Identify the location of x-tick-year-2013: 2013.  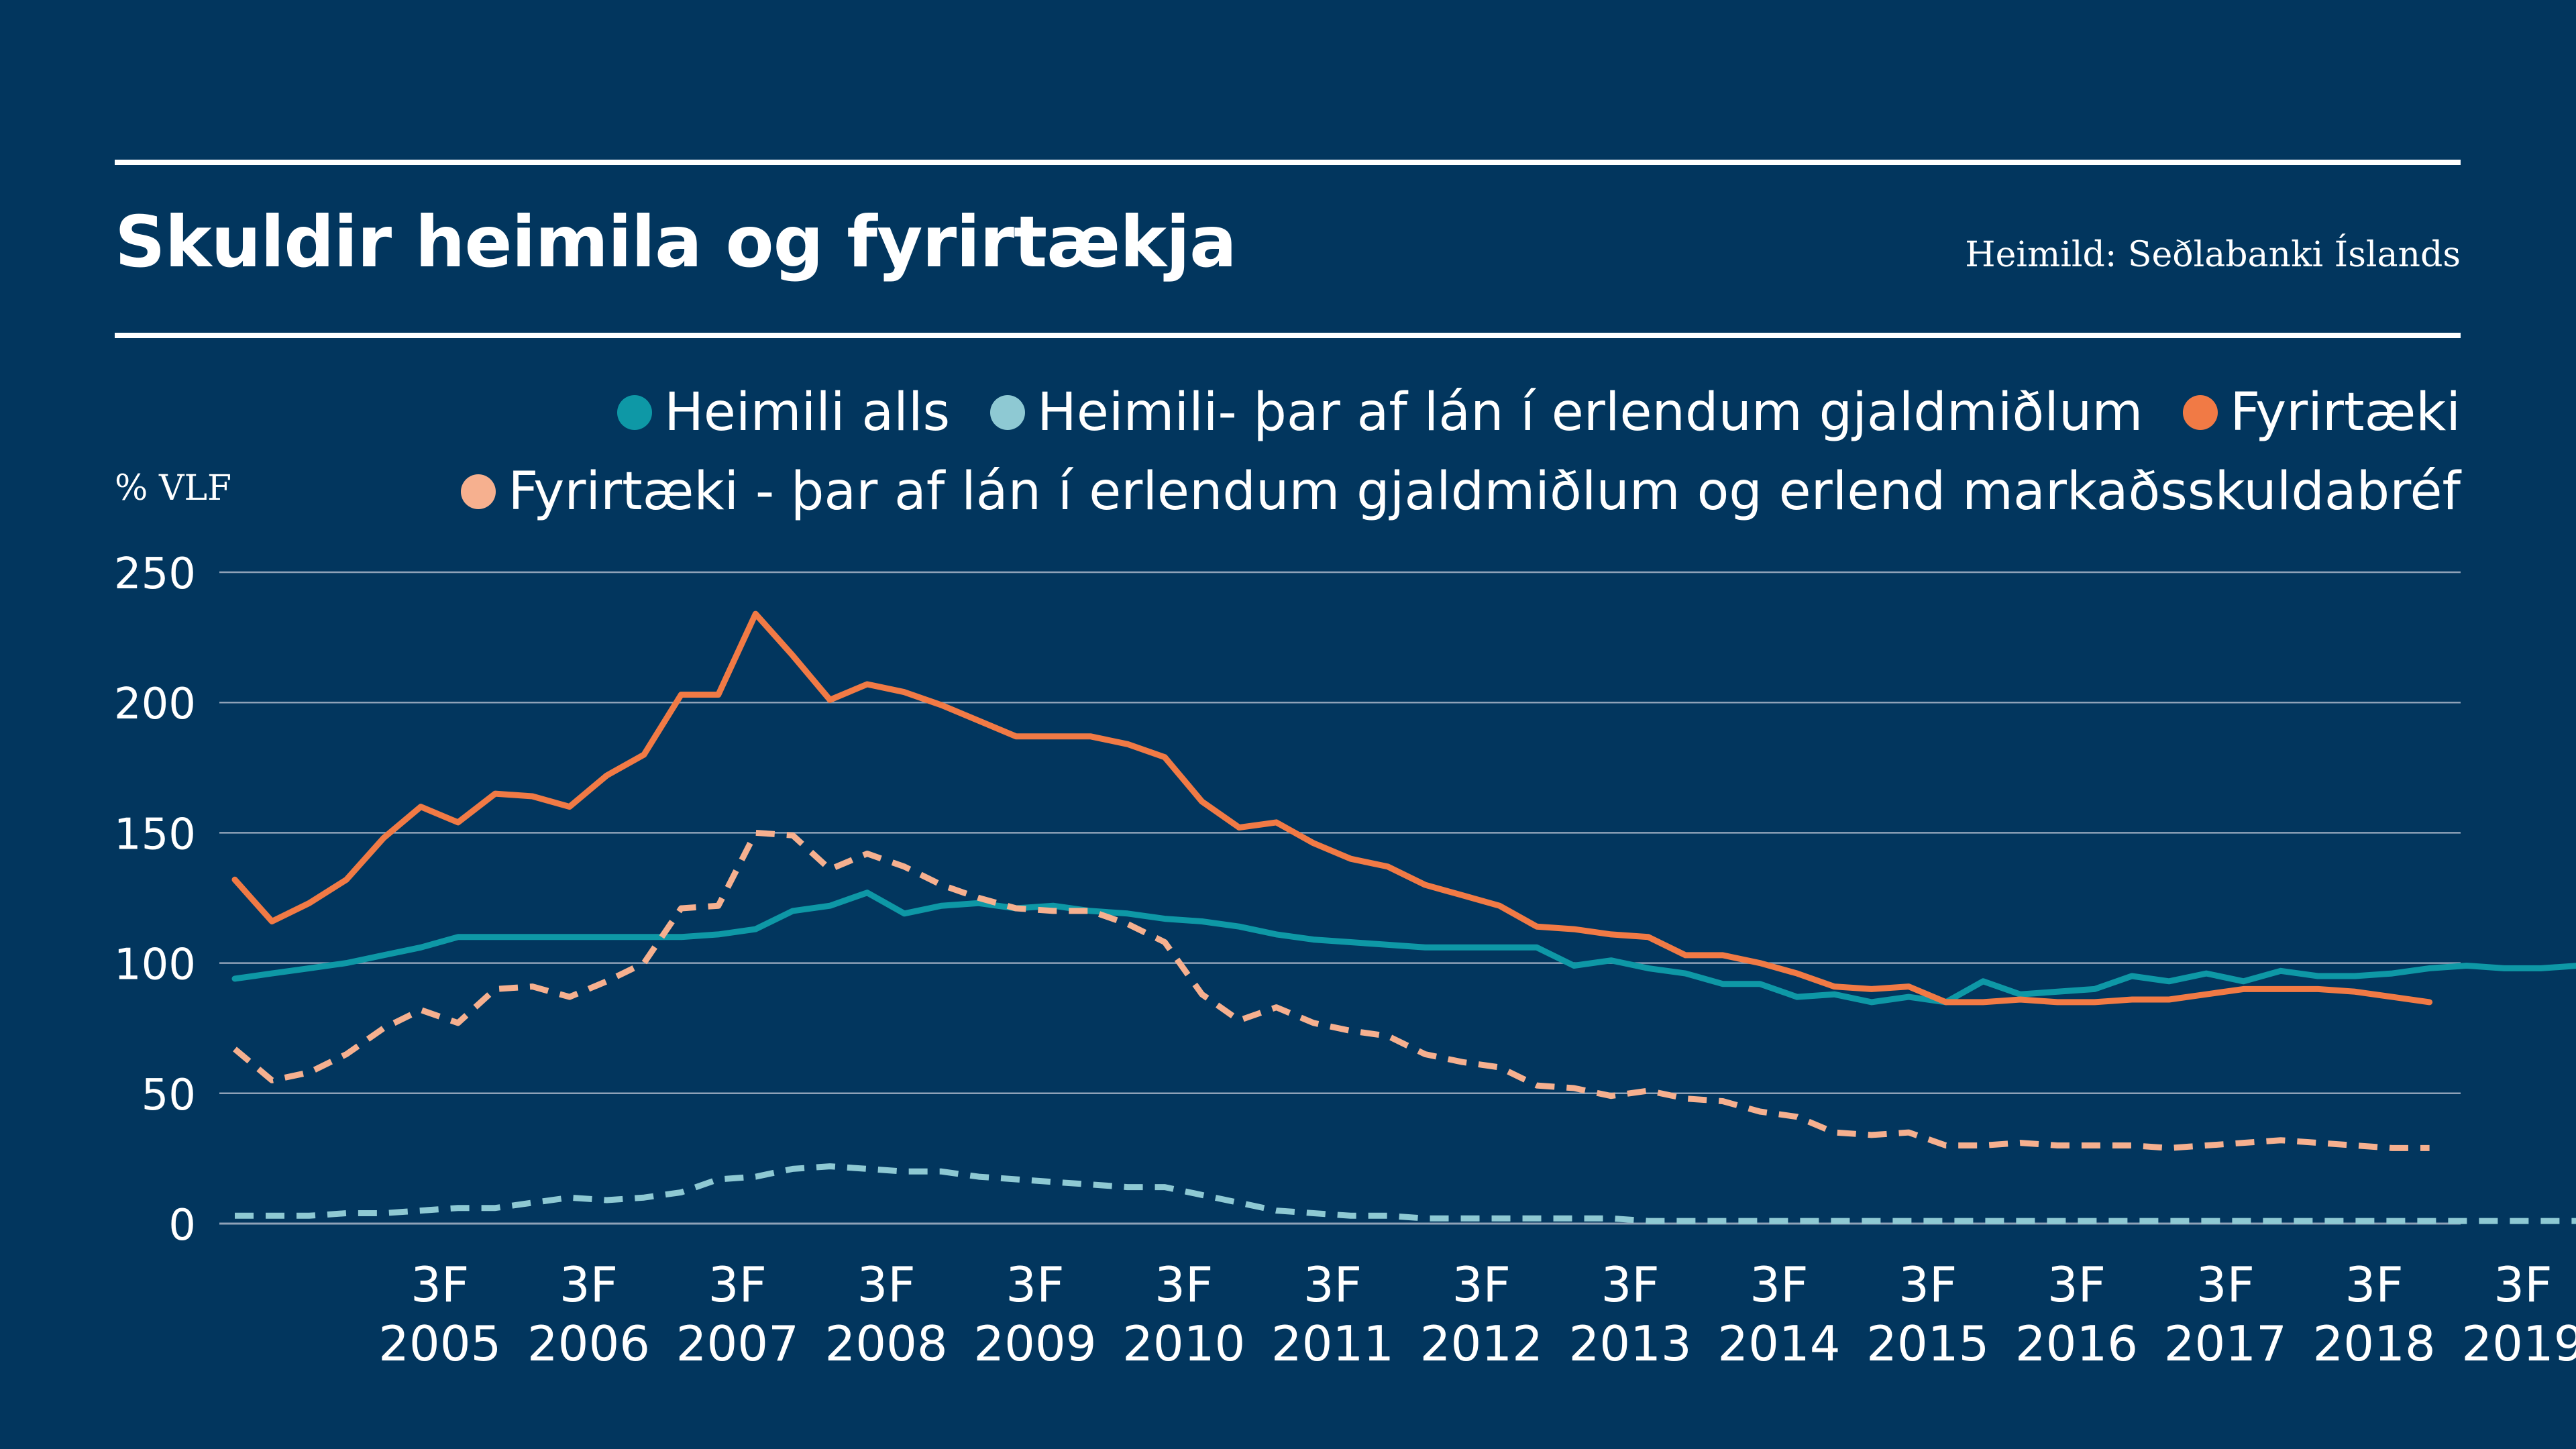
(1629, 1344).